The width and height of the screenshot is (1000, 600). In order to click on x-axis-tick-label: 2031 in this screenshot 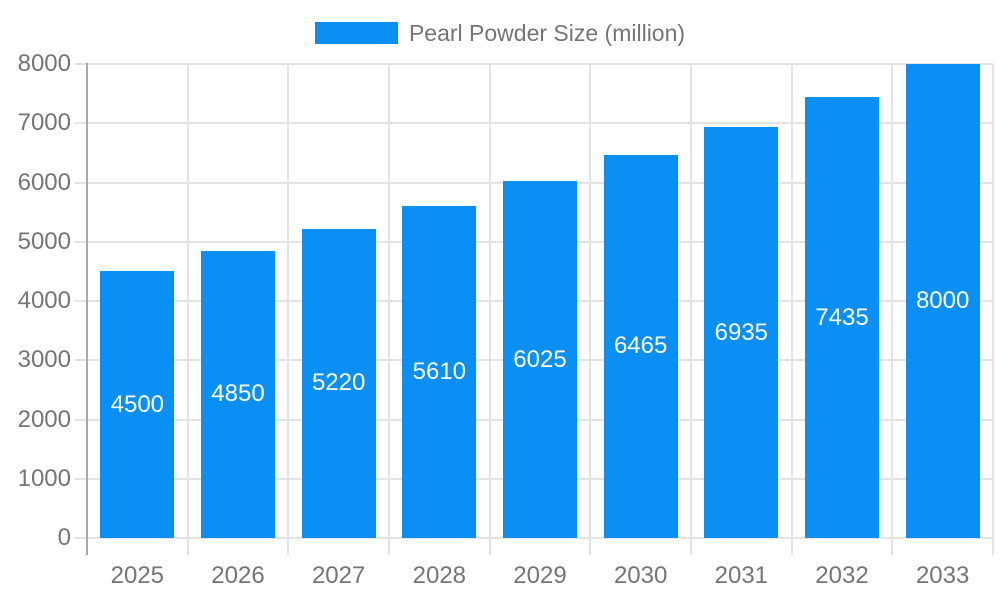, I will do `click(741, 575)`.